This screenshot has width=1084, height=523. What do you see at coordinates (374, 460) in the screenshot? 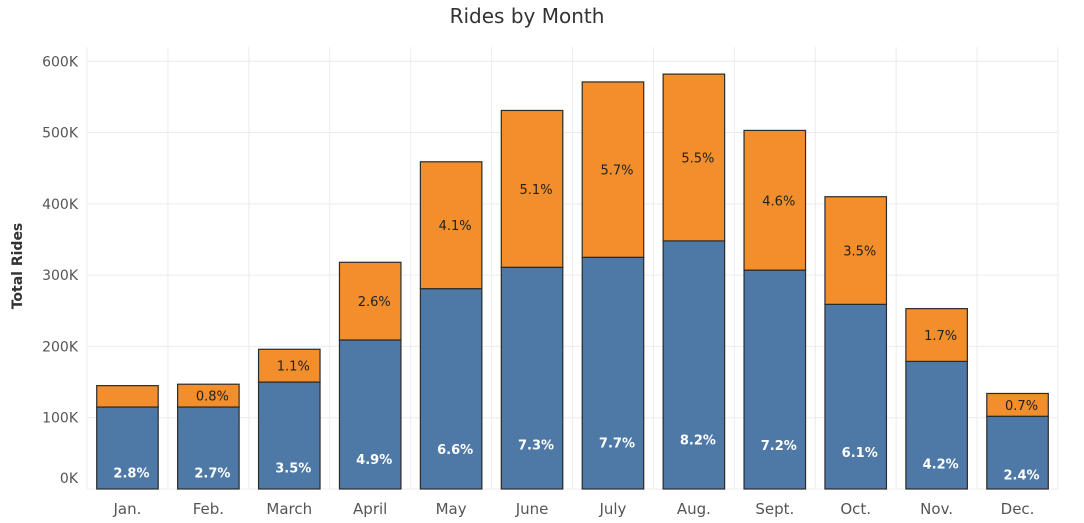
I see `bar-value-label: 4.9%` at bounding box center [374, 460].